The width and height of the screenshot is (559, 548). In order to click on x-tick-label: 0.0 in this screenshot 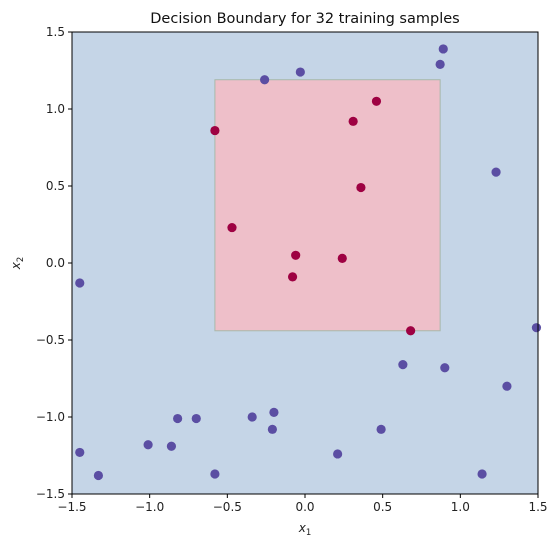, I will do `click(304, 507)`.